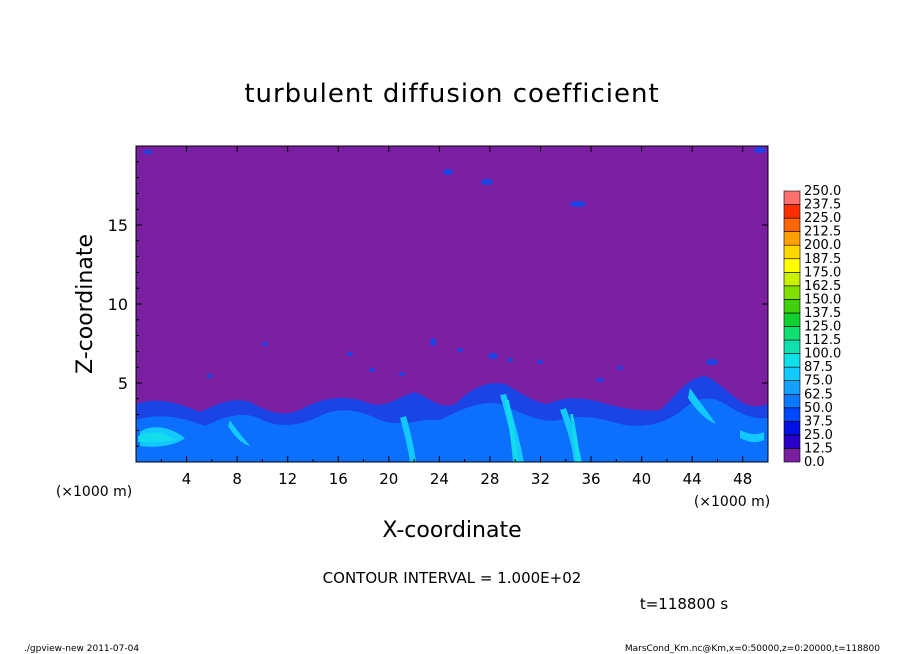 This screenshot has width=904, height=654. What do you see at coordinates (822, 232) in the screenshot?
I see `colorbar-label: 212.5` at bounding box center [822, 232].